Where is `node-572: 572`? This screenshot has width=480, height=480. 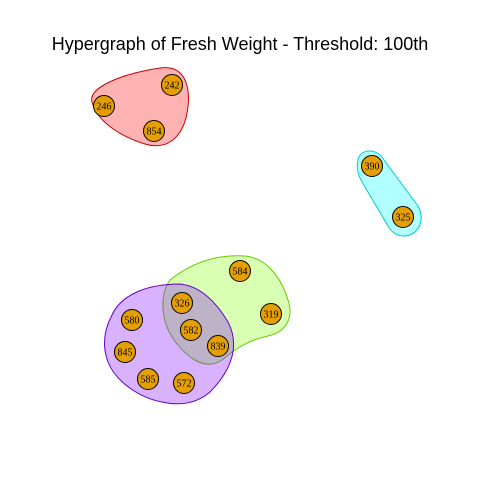
node-572: 572 is located at coordinates (184, 383).